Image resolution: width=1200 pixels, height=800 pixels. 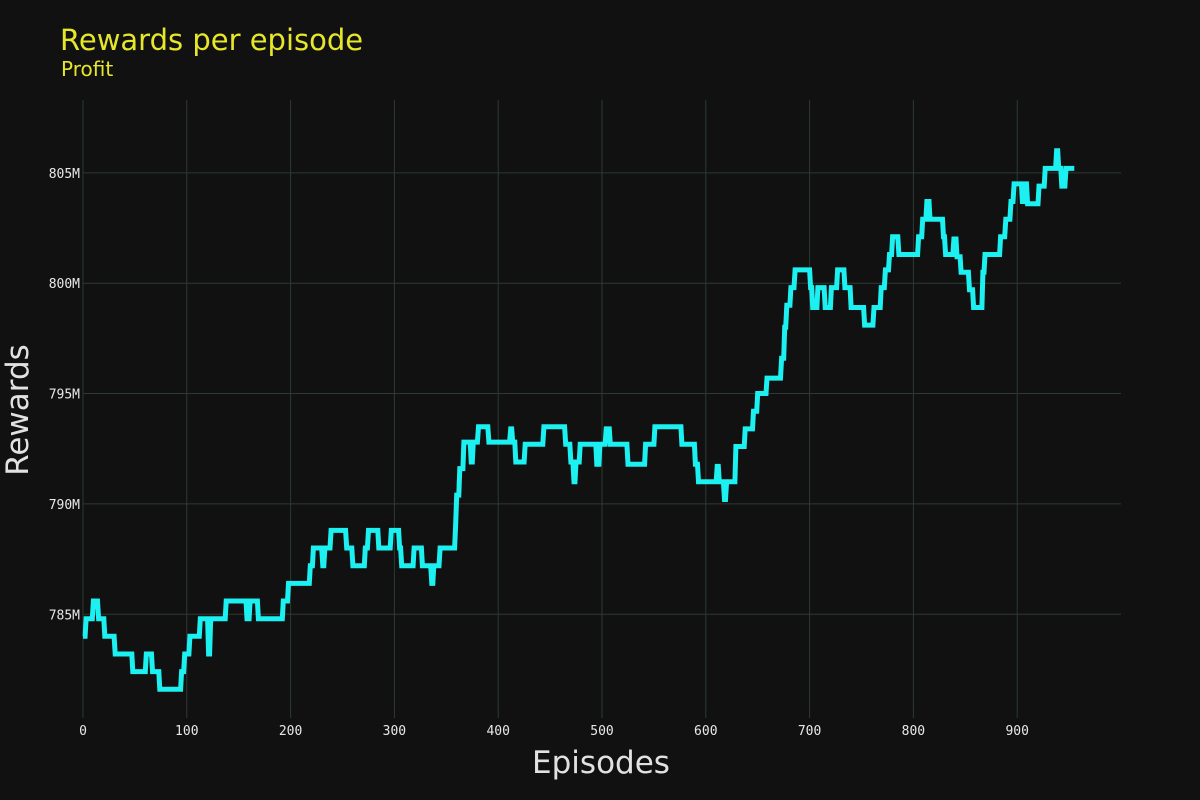 I want to click on x-tick-label: 100, so click(x=186, y=731).